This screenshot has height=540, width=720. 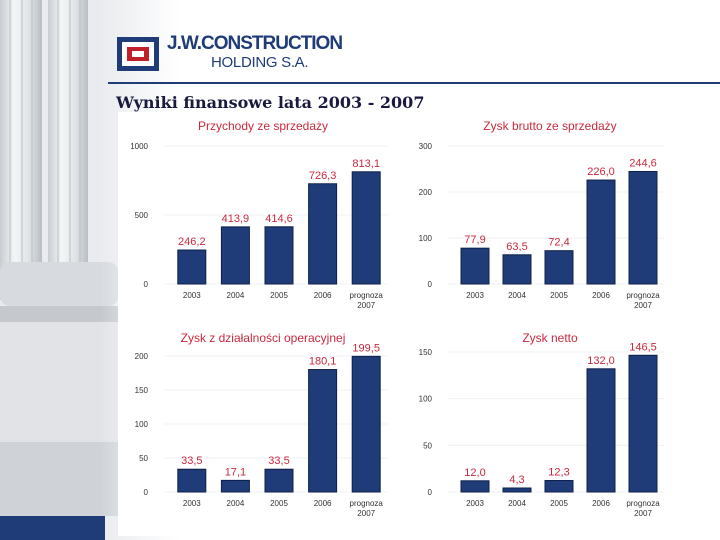 I want to click on data-label: 72,4, so click(x=558, y=243).